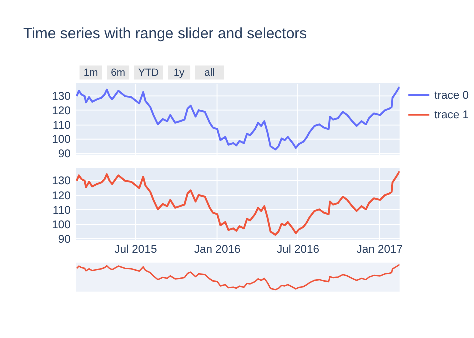  Describe the element at coordinates (118, 74) in the screenshot. I see `text: 6m` at that location.